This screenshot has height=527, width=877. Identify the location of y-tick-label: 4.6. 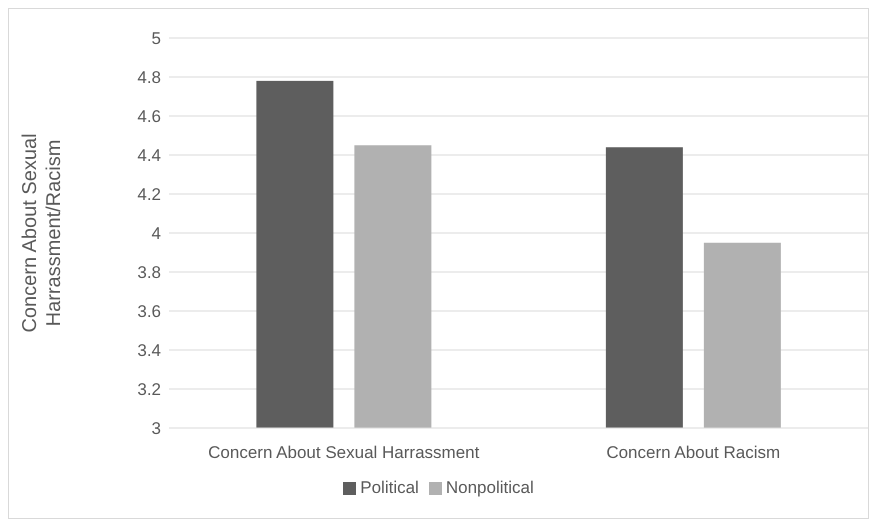
(149, 116).